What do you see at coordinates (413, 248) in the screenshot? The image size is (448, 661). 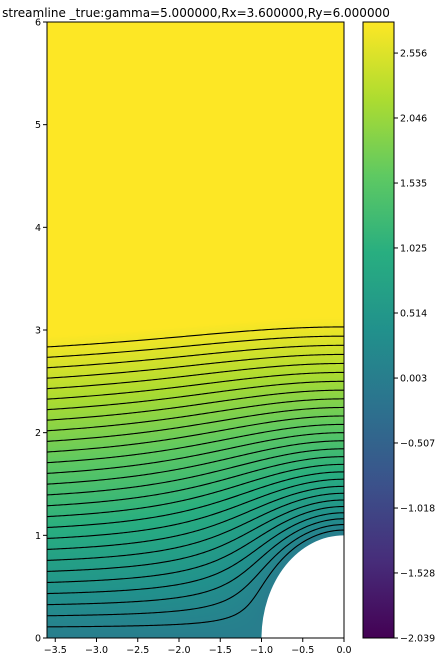 I see `colorbar-tick-label: 1.025` at bounding box center [413, 248].